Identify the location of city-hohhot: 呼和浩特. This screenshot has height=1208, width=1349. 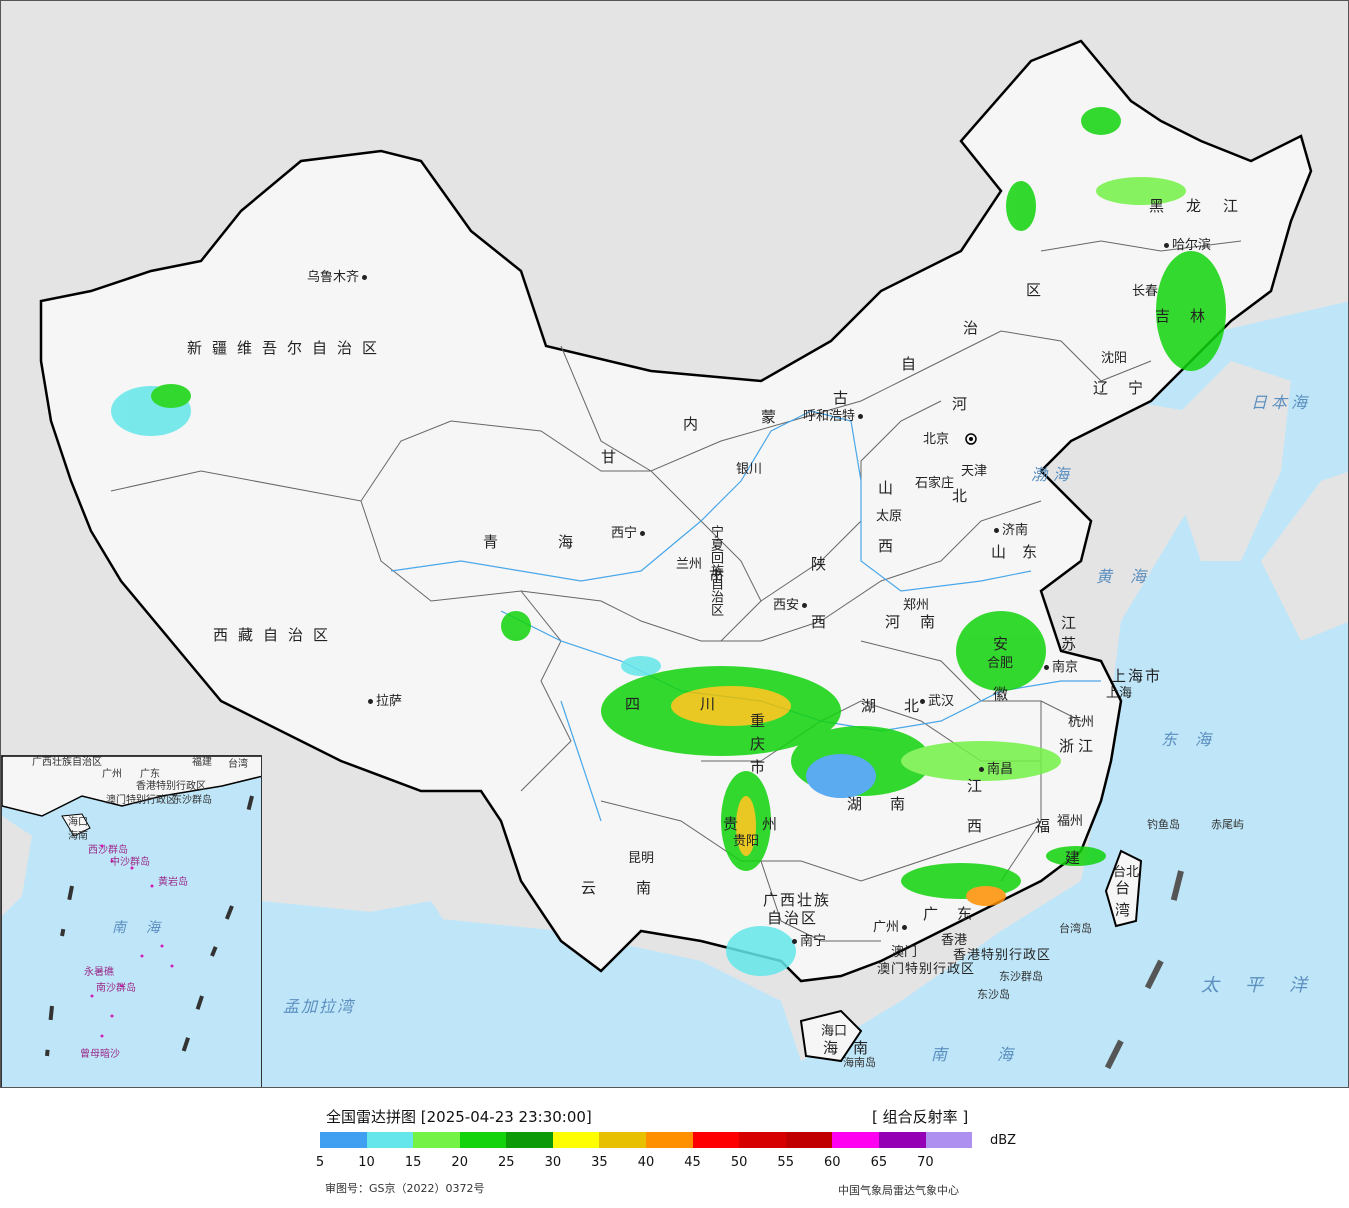
(834, 416).